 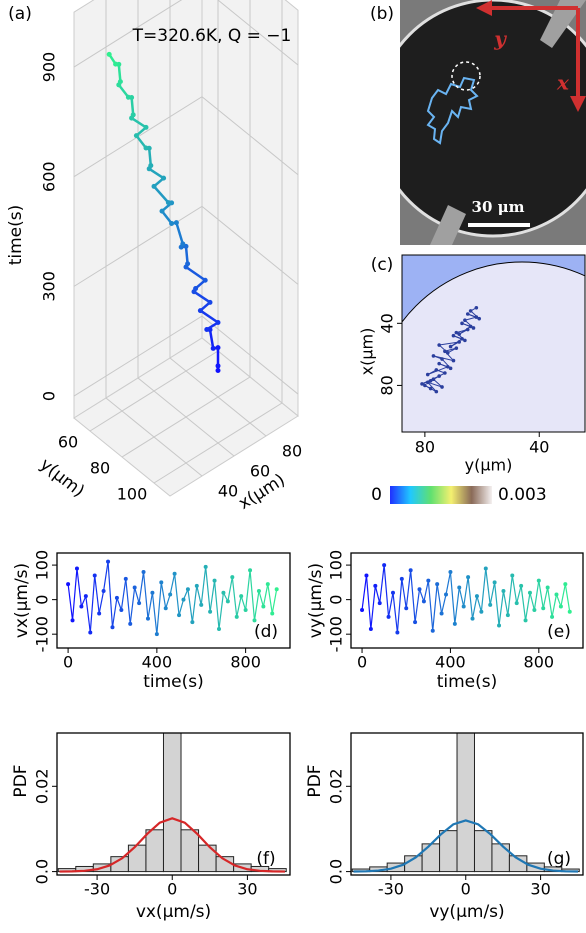 What do you see at coordinates (367, 352) in the screenshot?
I see `y-axis-label: x(μm)` at bounding box center [367, 352].